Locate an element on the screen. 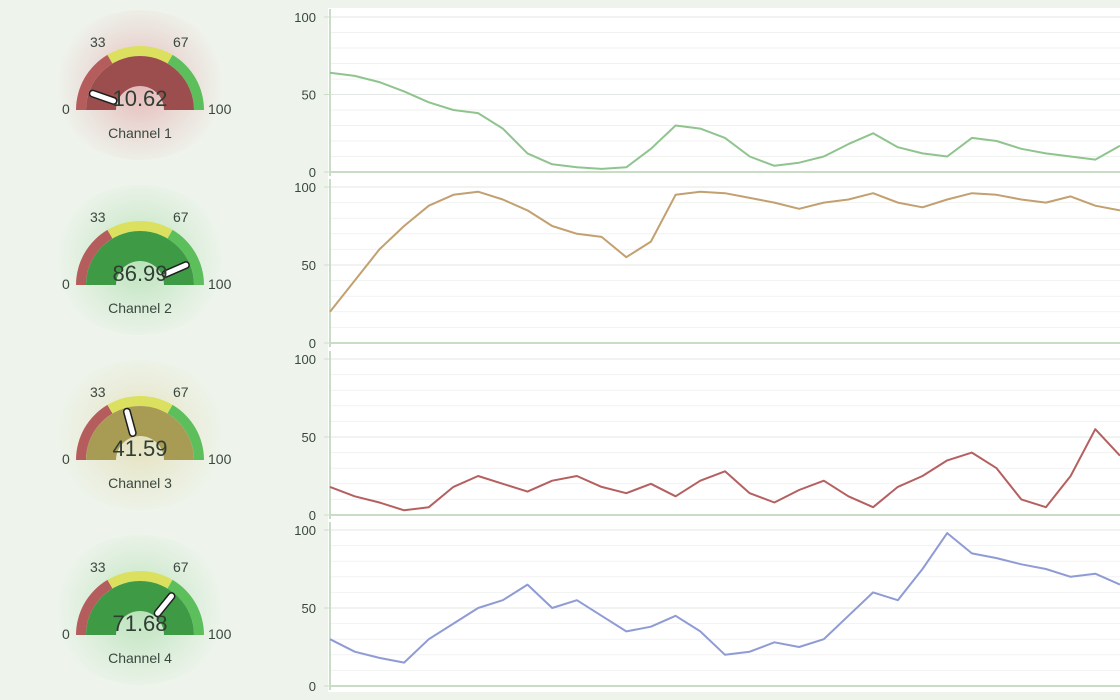 The height and width of the screenshot is (700, 1120). gauge-value: 10.62 is located at coordinates (140, 98).